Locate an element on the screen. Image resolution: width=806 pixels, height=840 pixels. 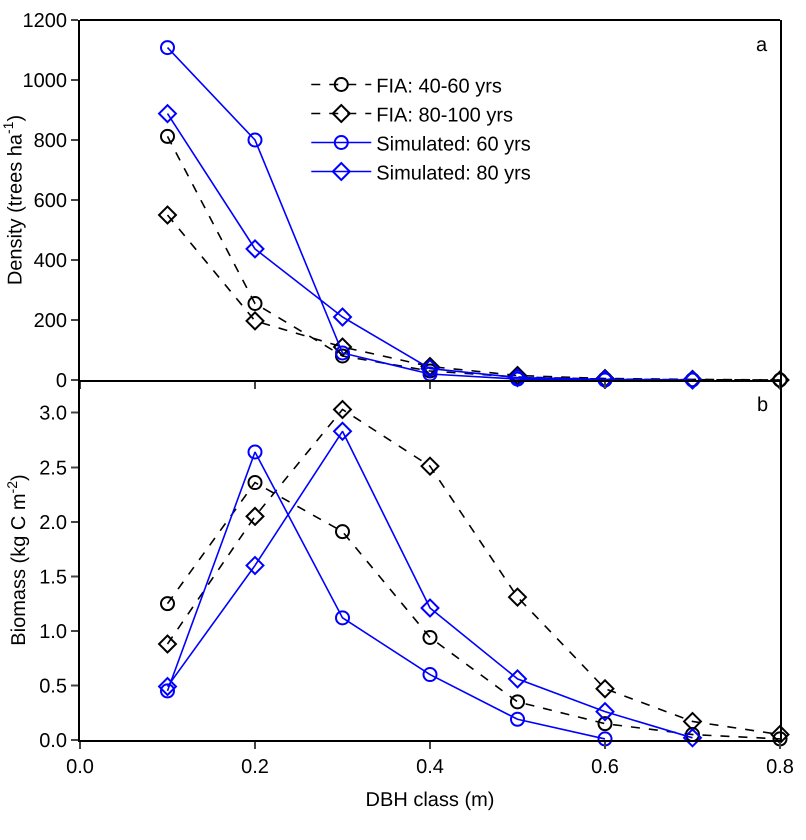
y-tick-label: 2.0 is located at coordinates (53, 523).